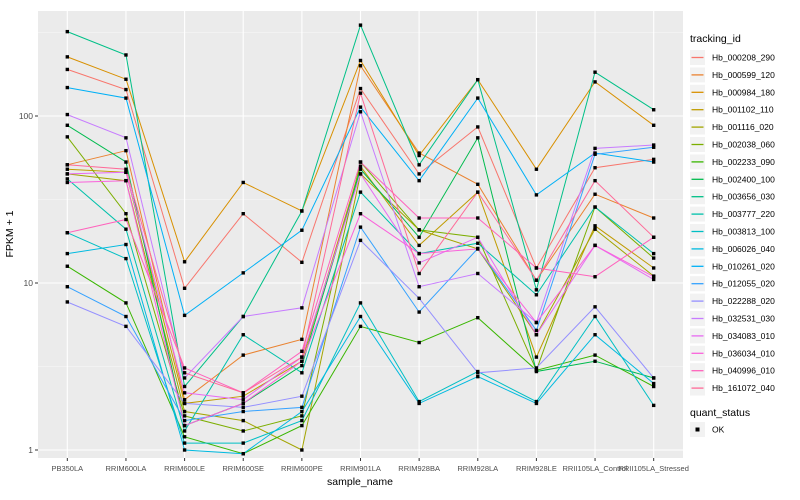 The image size is (800, 500). Describe the element at coordinates (715, 39) in the screenshot. I see `legend-tracking-title: tracking_id` at that location.